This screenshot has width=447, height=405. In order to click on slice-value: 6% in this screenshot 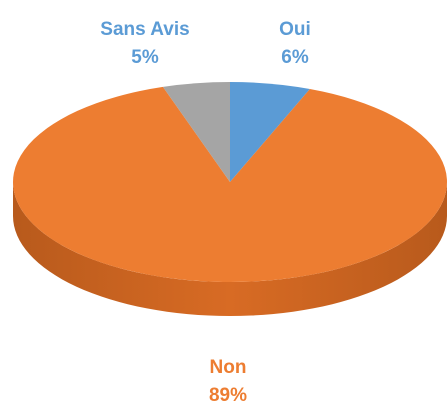, I will do `click(295, 57)`.